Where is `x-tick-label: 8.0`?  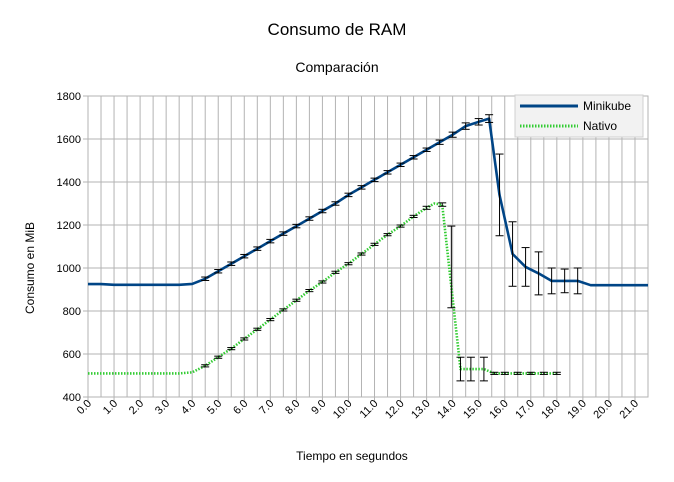
x-tick-label: 8.0 is located at coordinates (292, 407).